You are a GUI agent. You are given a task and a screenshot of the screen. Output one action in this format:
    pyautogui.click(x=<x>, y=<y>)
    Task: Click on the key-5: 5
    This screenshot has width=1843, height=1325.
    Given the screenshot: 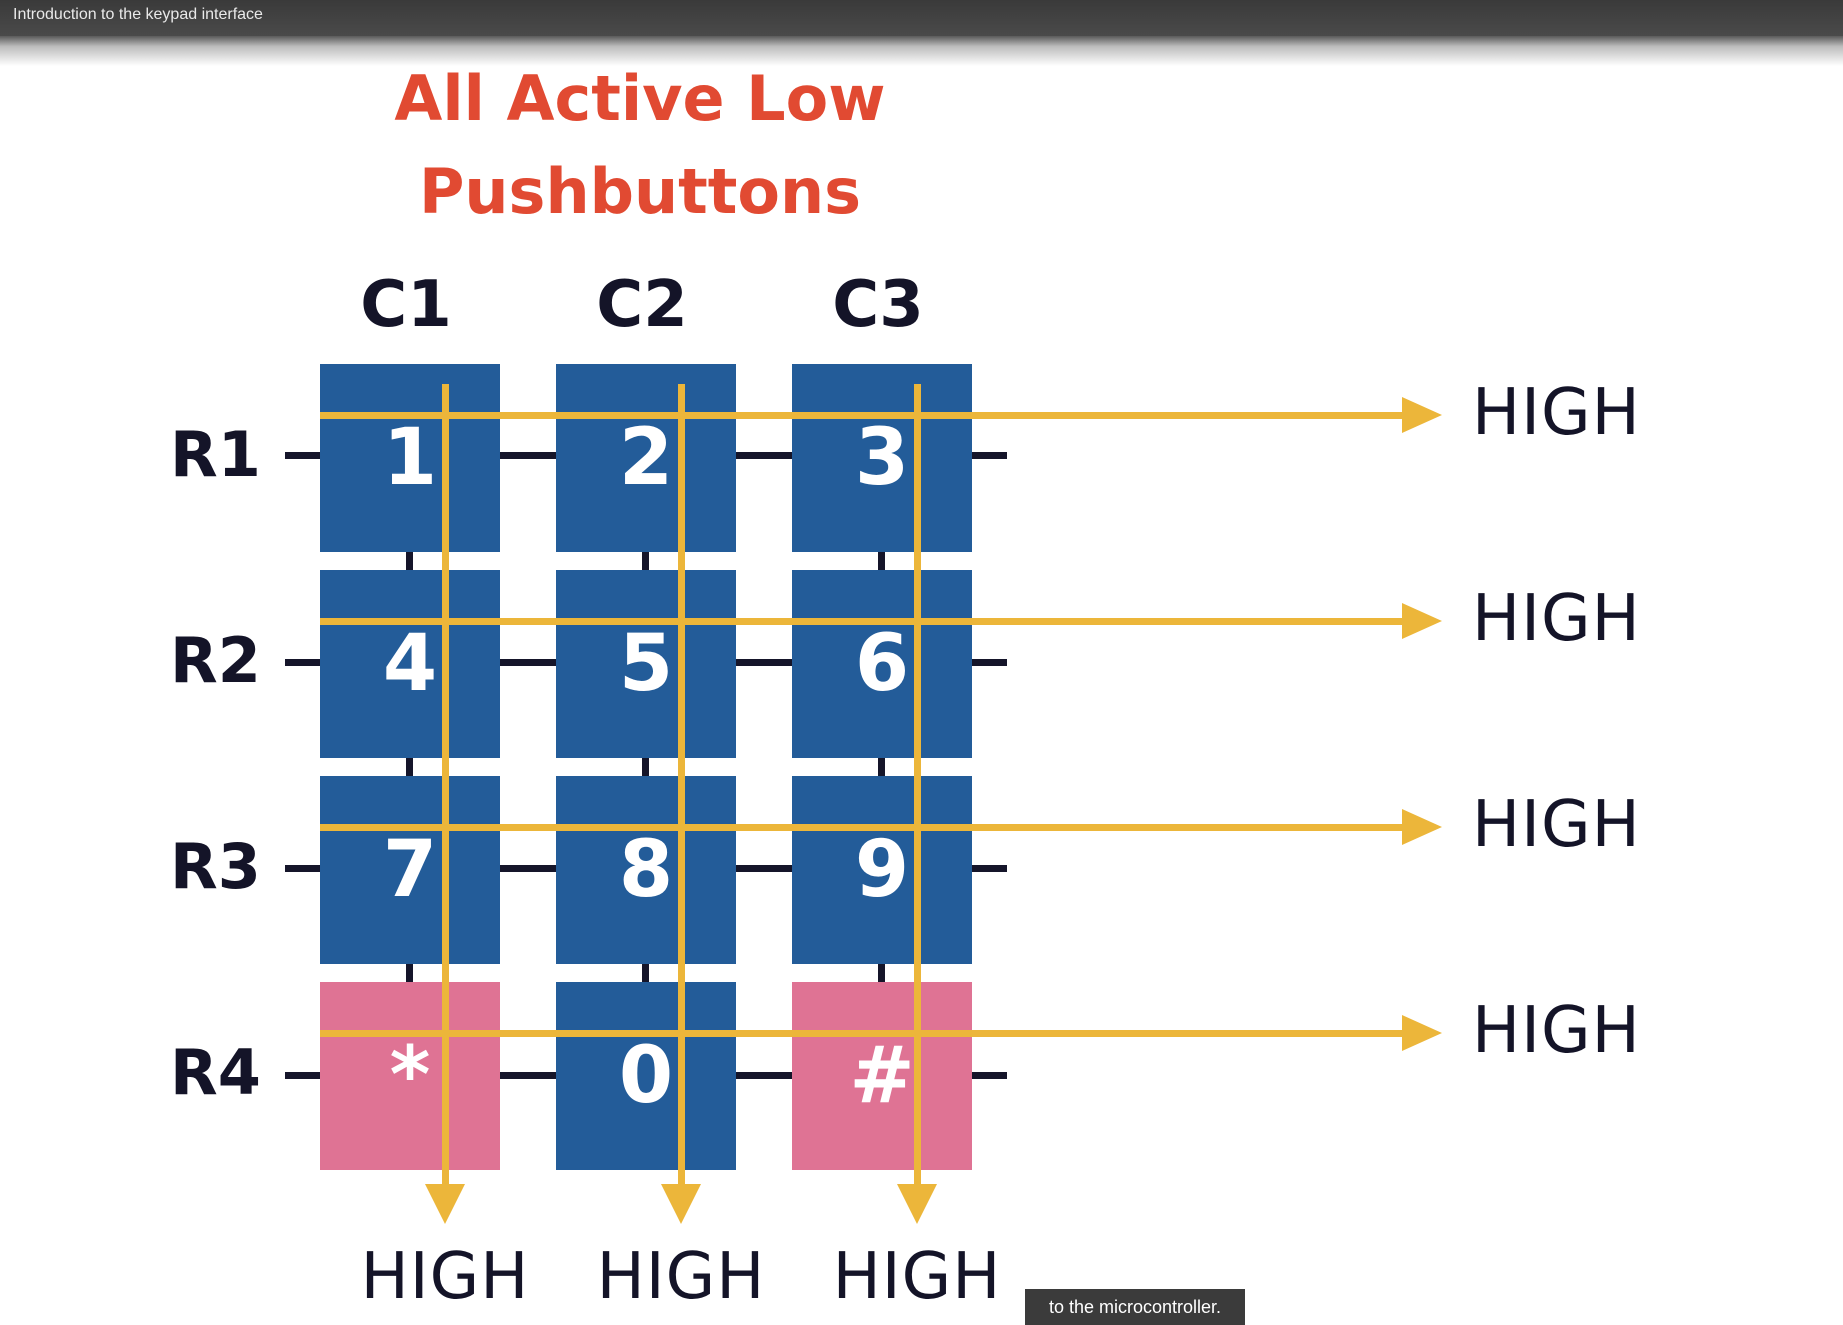 What is the action you would take?
    pyautogui.click(x=646, y=664)
    